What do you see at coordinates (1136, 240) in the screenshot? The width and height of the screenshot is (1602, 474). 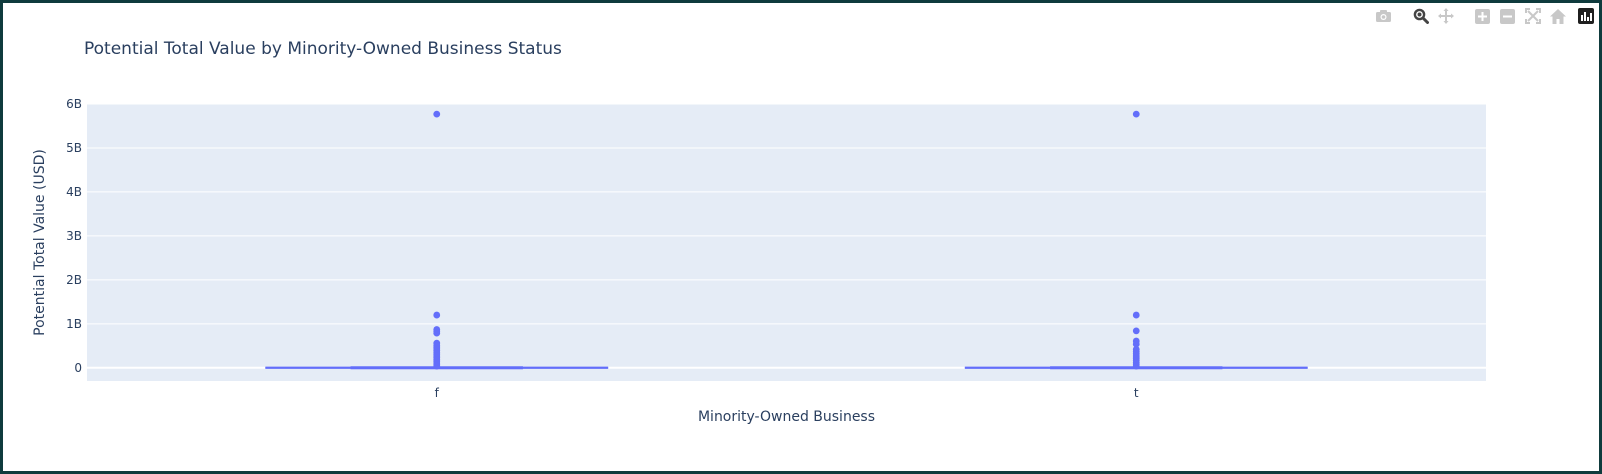 I see `box-trace-t` at bounding box center [1136, 240].